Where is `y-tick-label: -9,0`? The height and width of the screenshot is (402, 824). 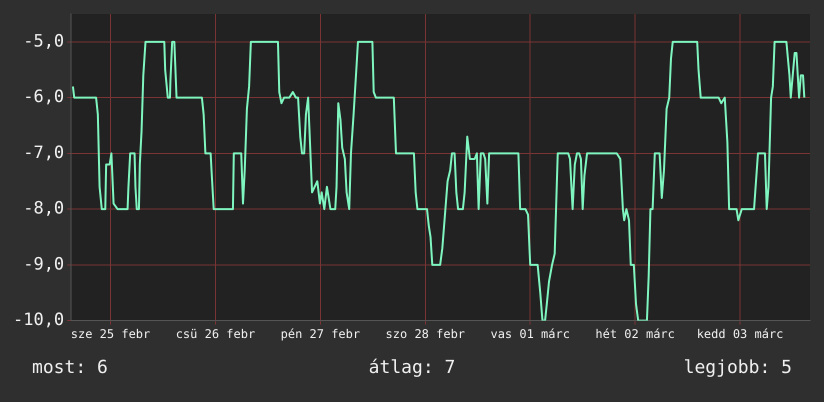
y-tick-label: -9,0 is located at coordinates (43, 264).